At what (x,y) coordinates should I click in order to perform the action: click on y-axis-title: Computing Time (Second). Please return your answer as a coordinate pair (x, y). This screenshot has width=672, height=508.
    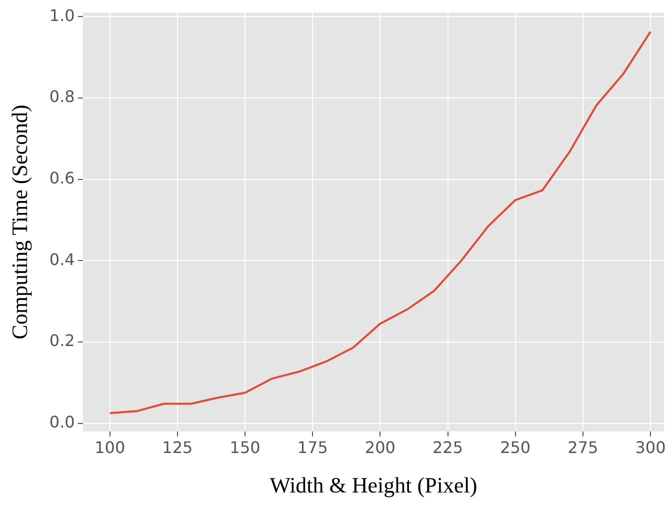
    Looking at the image, I should click on (19, 222).